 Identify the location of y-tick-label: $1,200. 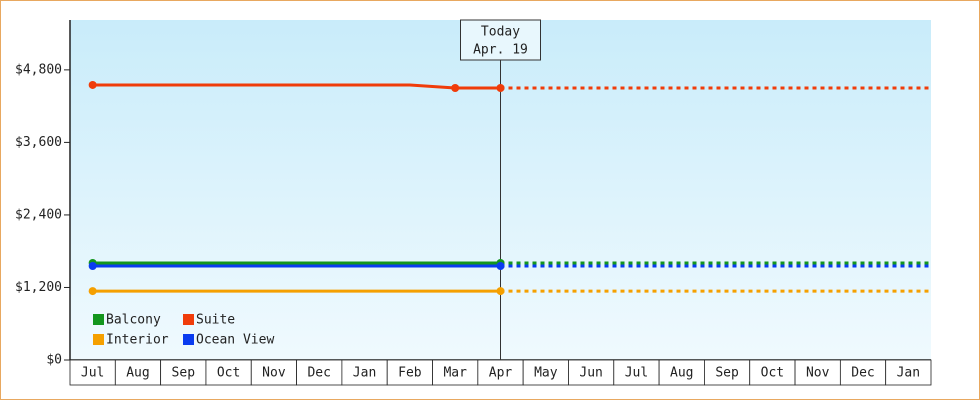
(38, 287).